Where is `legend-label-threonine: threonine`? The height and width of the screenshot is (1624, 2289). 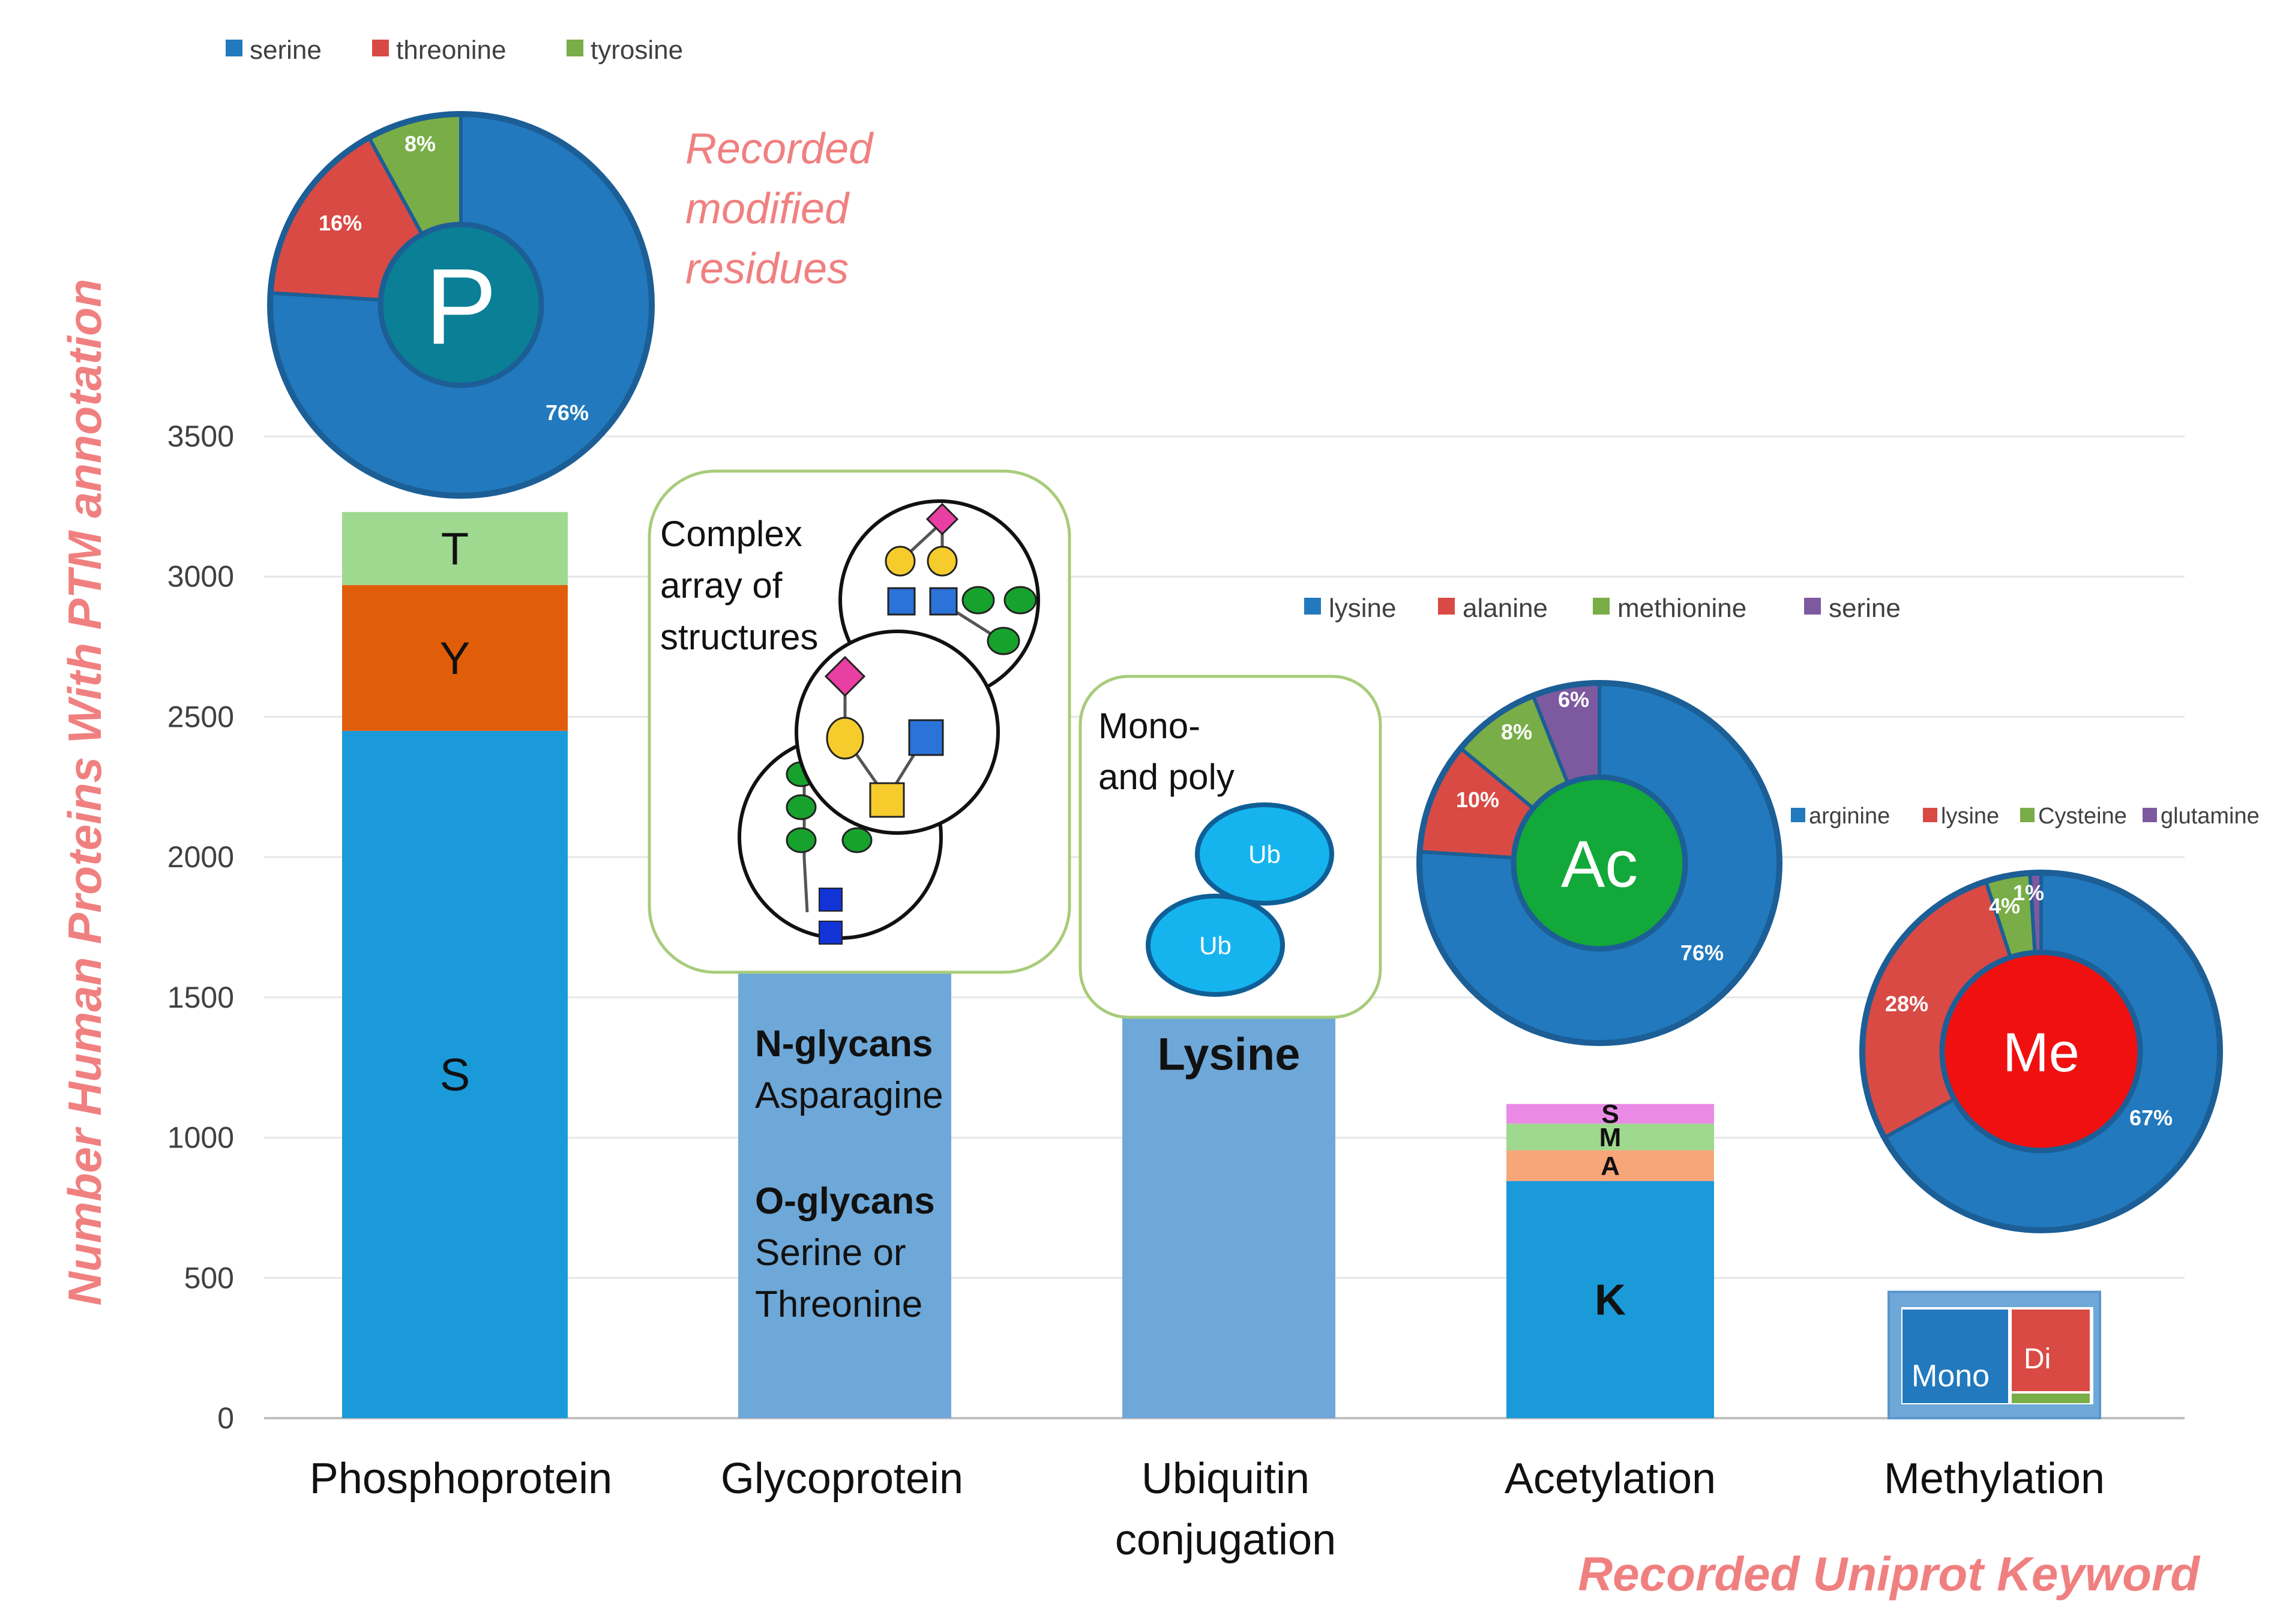
legend-label-threonine: threonine is located at coordinates (451, 50).